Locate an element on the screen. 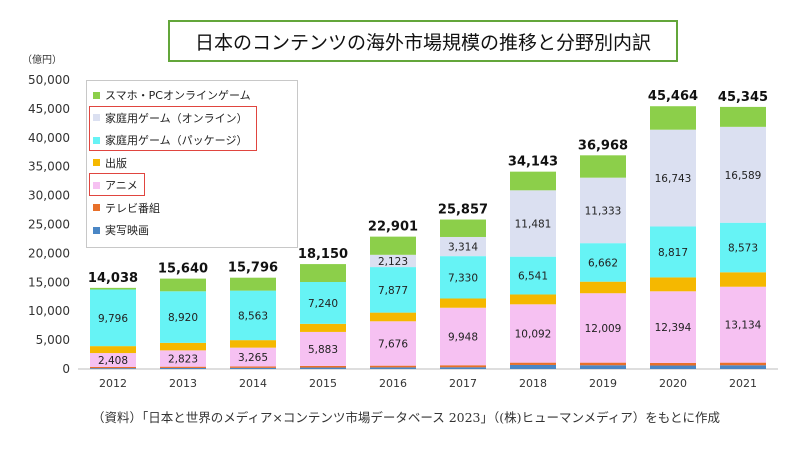 Image resolution: width=800 pixels, height=450 pixels. legend-item: 家庭用ゲーム（オンライン） is located at coordinates (170, 118).